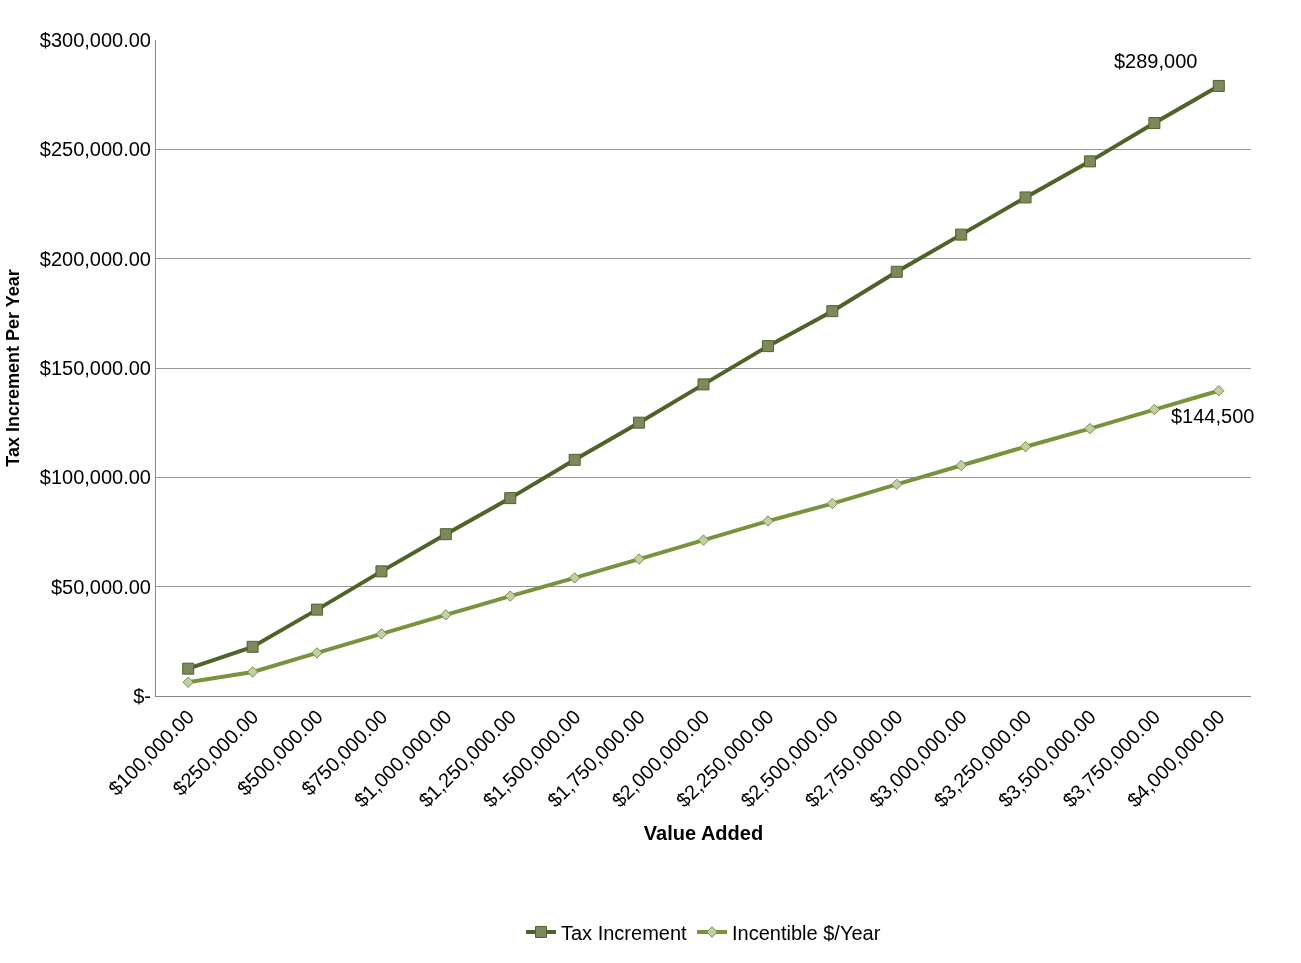 The height and width of the screenshot is (963, 1301). What do you see at coordinates (703, 832) in the screenshot?
I see `x-axis-title: Value Added` at bounding box center [703, 832].